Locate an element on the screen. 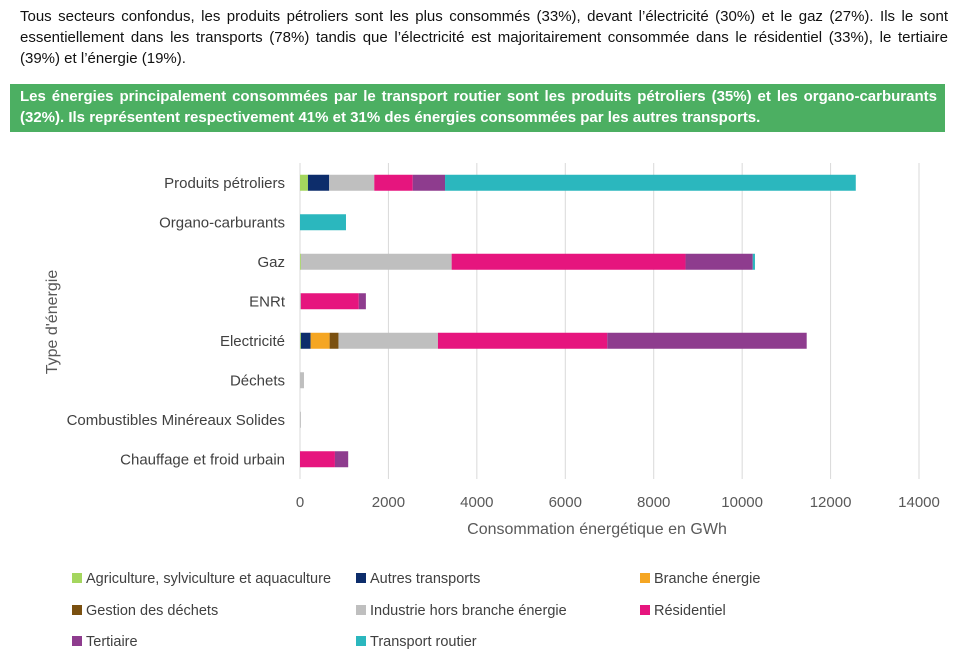 Image resolution: width=977 pixels, height=661 pixels. legend-label: Résidentiel is located at coordinates (690, 611).